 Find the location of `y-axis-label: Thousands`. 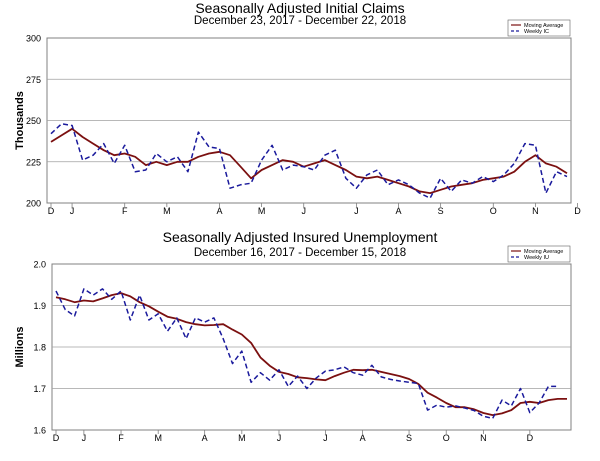

y-axis-label: Thousands is located at coordinates (20, 120).